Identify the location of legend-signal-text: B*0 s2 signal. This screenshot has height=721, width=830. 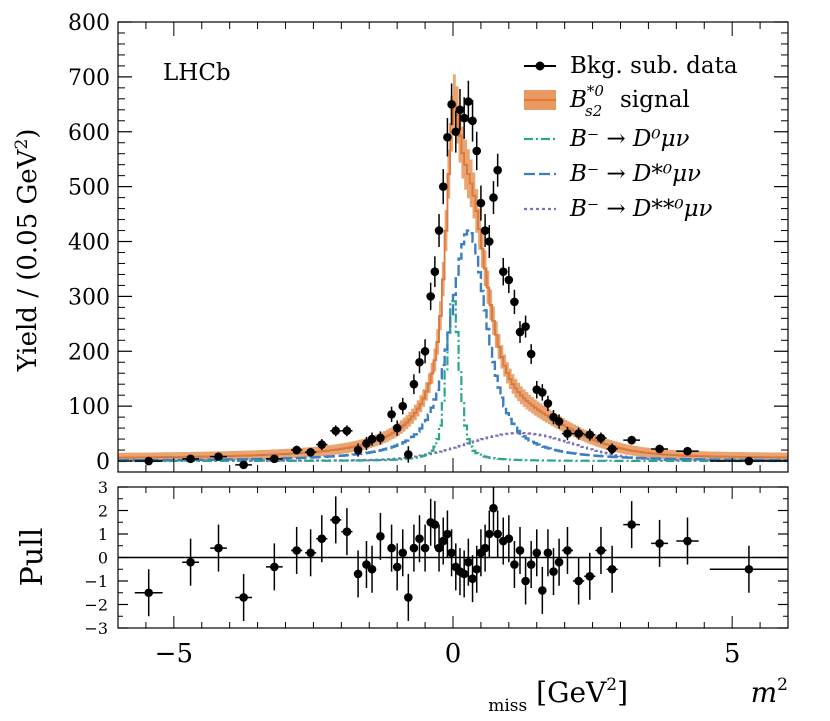
(629, 101).